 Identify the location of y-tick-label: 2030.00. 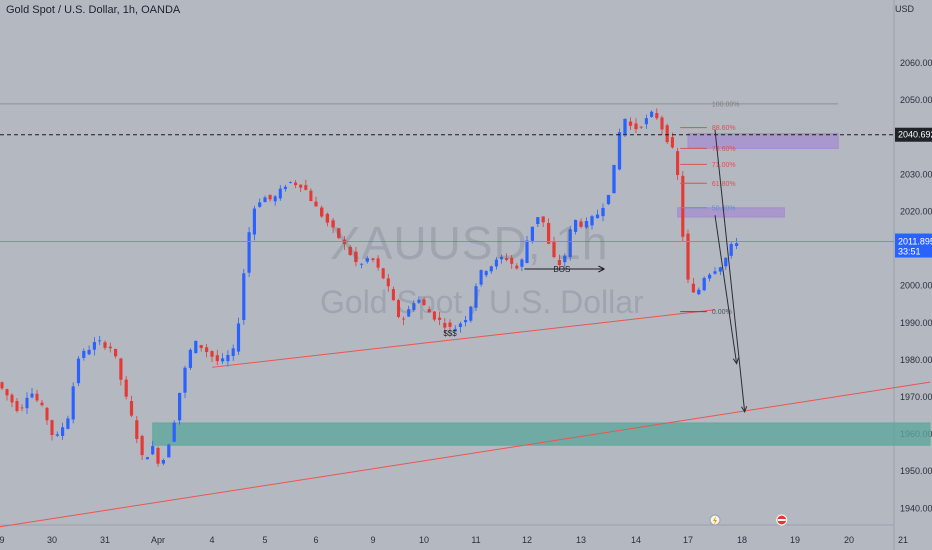
(916, 174).